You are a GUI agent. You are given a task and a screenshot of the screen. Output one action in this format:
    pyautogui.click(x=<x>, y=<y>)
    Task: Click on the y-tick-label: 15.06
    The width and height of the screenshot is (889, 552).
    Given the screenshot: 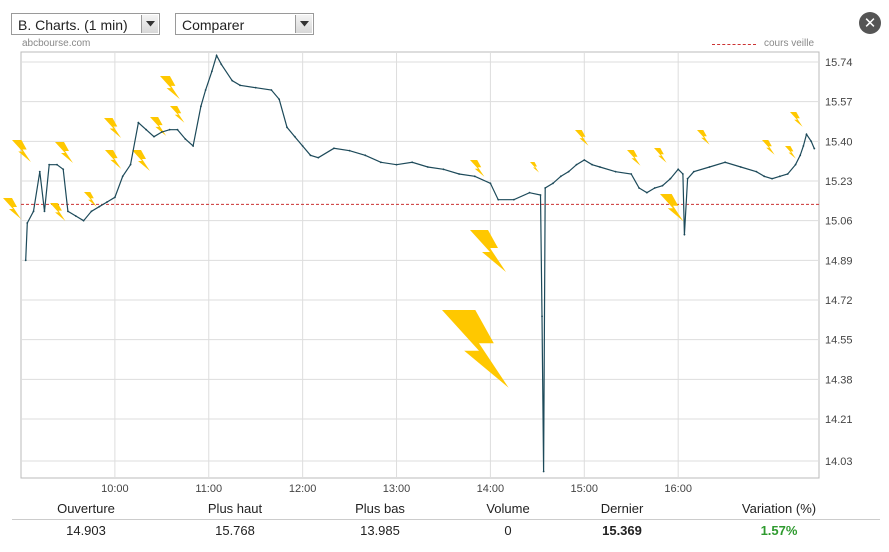 What is the action you would take?
    pyautogui.click(x=839, y=222)
    